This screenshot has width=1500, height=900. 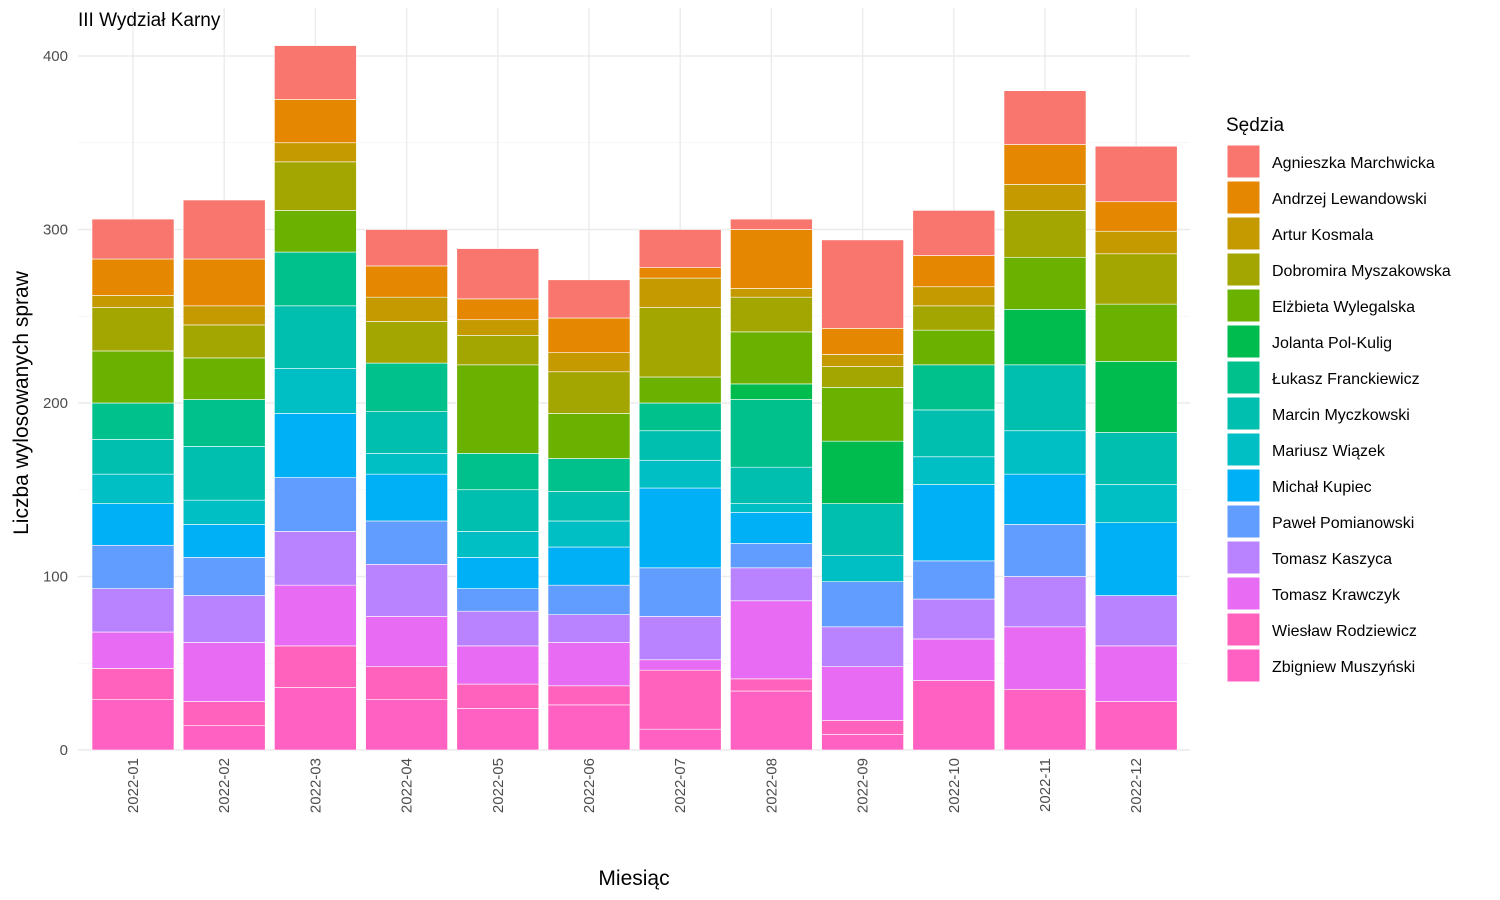 What do you see at coordinates (55, 230) in the screenshot?
I see `y-tick-label: 300` at bounding box center [55, 230].